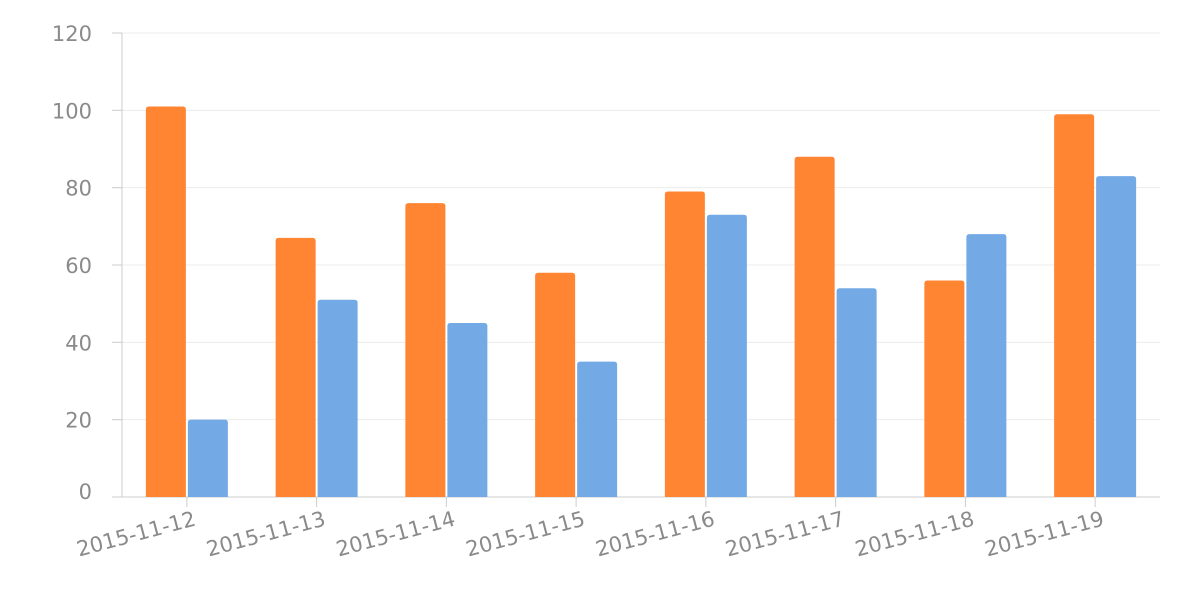 The width and height of the screenshot is (1190, 590). What do you see at coordinates (915, 534) in the screenshot?
I see `x-tick-label: 2015-11-18` at bounding box center [915, 534].